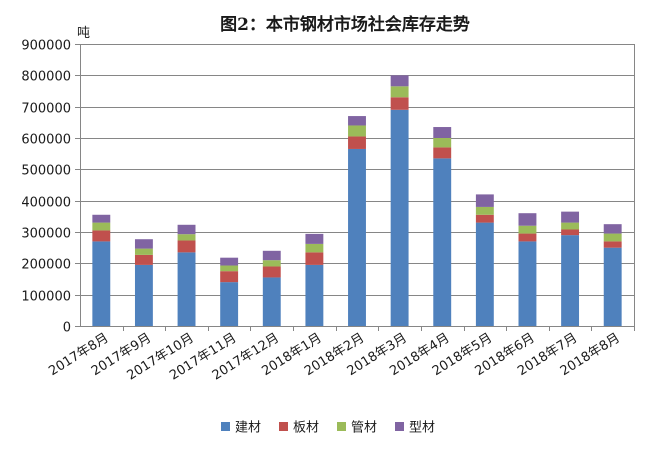 The image size is (654, 451). I want to click on y-tick-label: 600000, so click(46, 140).